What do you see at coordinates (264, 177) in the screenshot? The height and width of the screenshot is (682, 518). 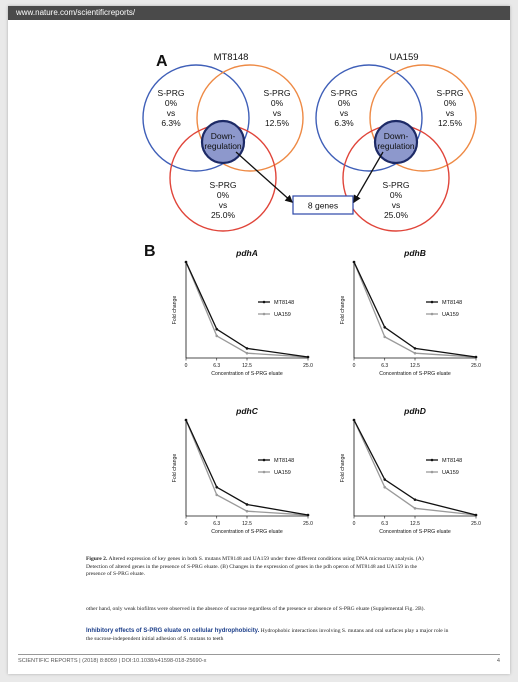 I see `arrow-left` at bounding box center [264, 177].